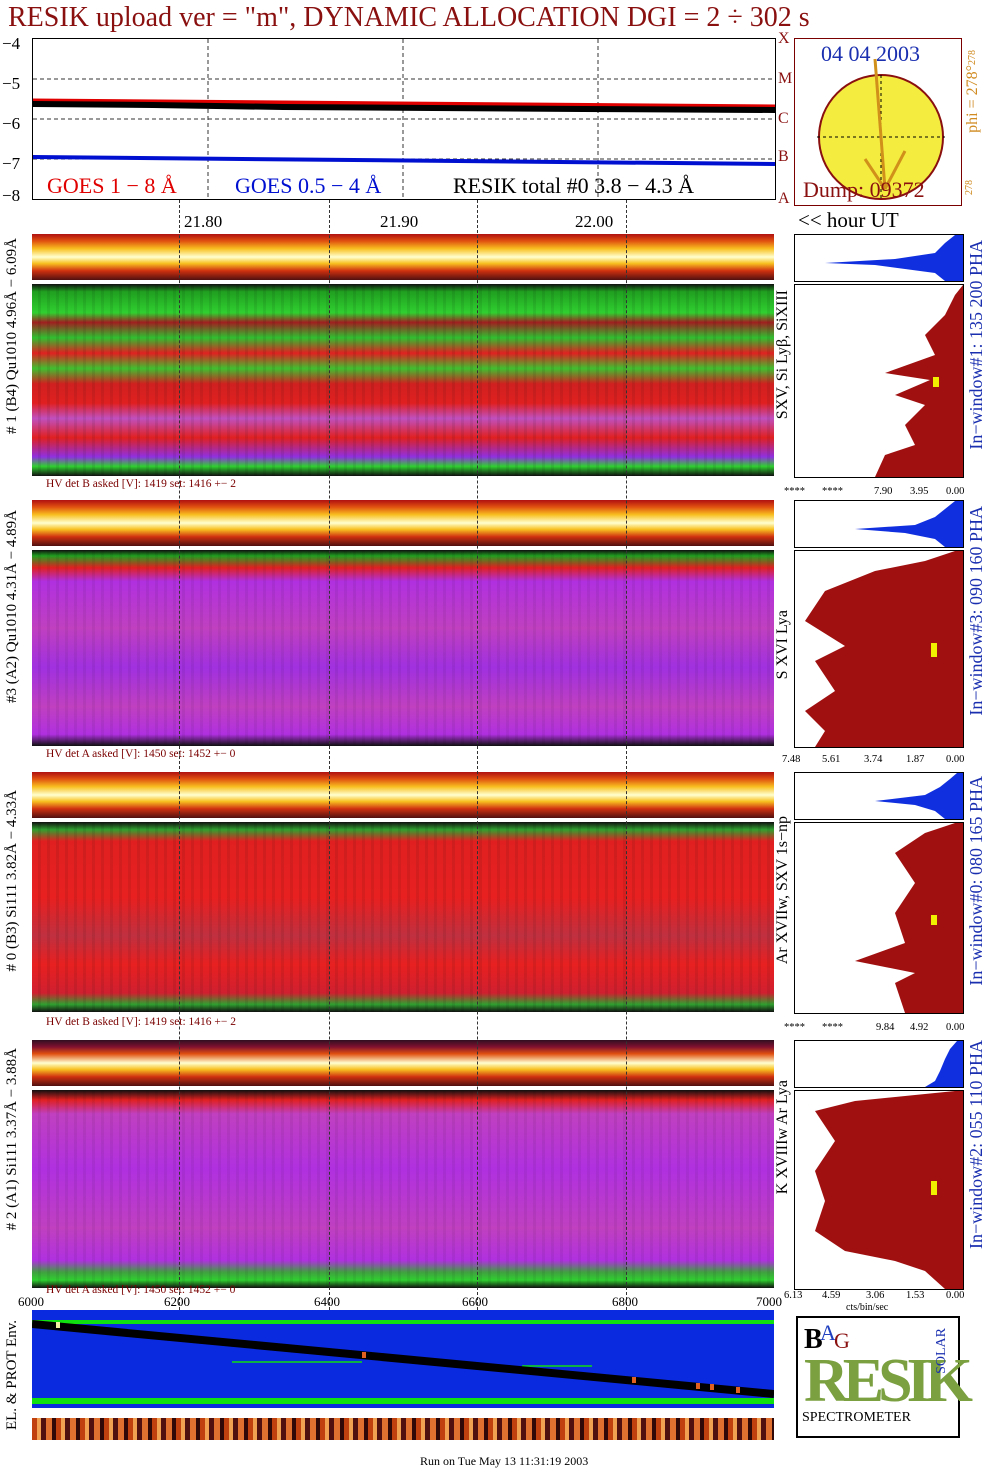 The height and width of the screenshot is (1476, 1004). What do you see at coordinates (976, 881) in the screenshot?
I see `window-label: In−window#0: 080 165 PHA` at bounding box center [976, 881].